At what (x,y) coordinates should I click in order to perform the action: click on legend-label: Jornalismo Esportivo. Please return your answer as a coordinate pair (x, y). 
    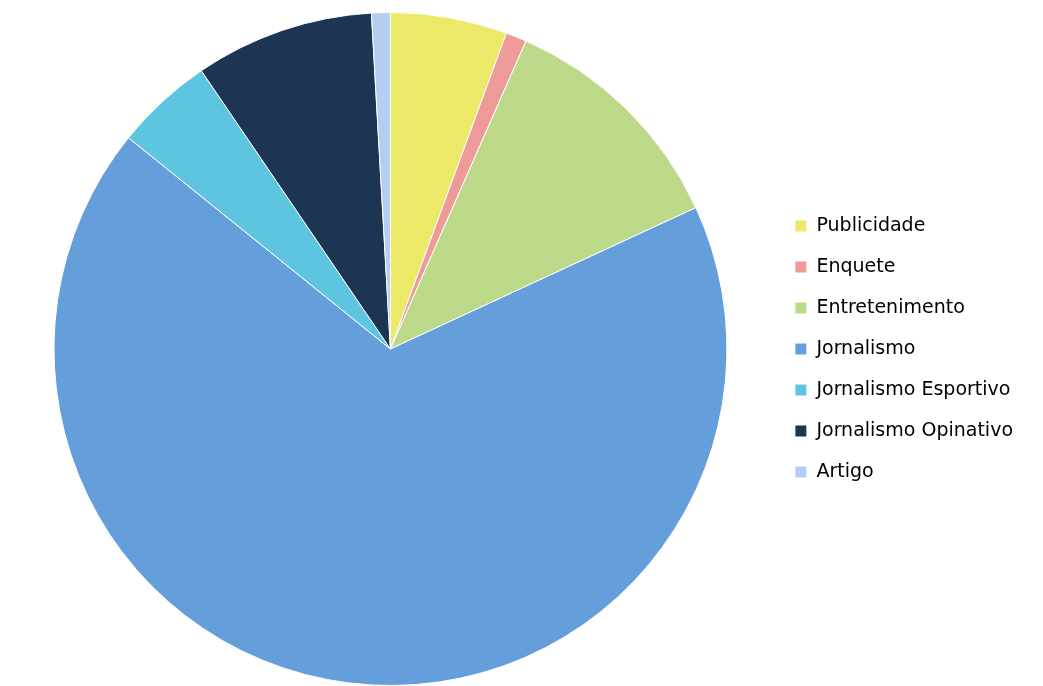
    Looking at the image, I should click on (913, 387).